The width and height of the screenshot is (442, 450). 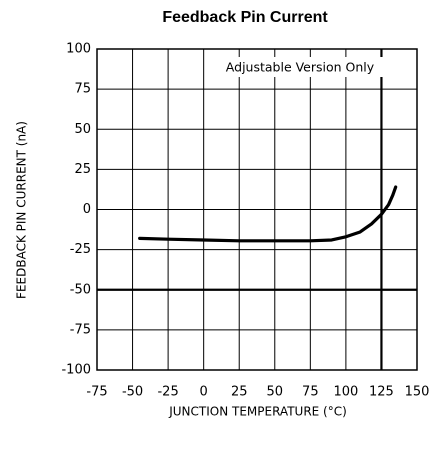 What do you see at coordinates (87, 209) in the screenshot?
I see `y-tick-label: 0` at bounding box center [87, 209].